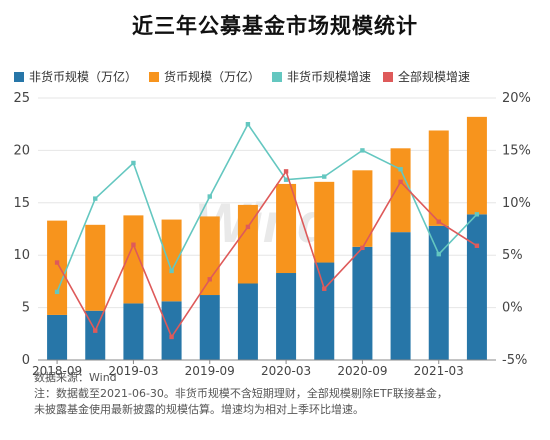 This screenshot has height=440, width=550. What do you see at coordinates (21, 98) in the screenshot?
I see `y-left-tick-label: 25` at bounding box center [21, 98].